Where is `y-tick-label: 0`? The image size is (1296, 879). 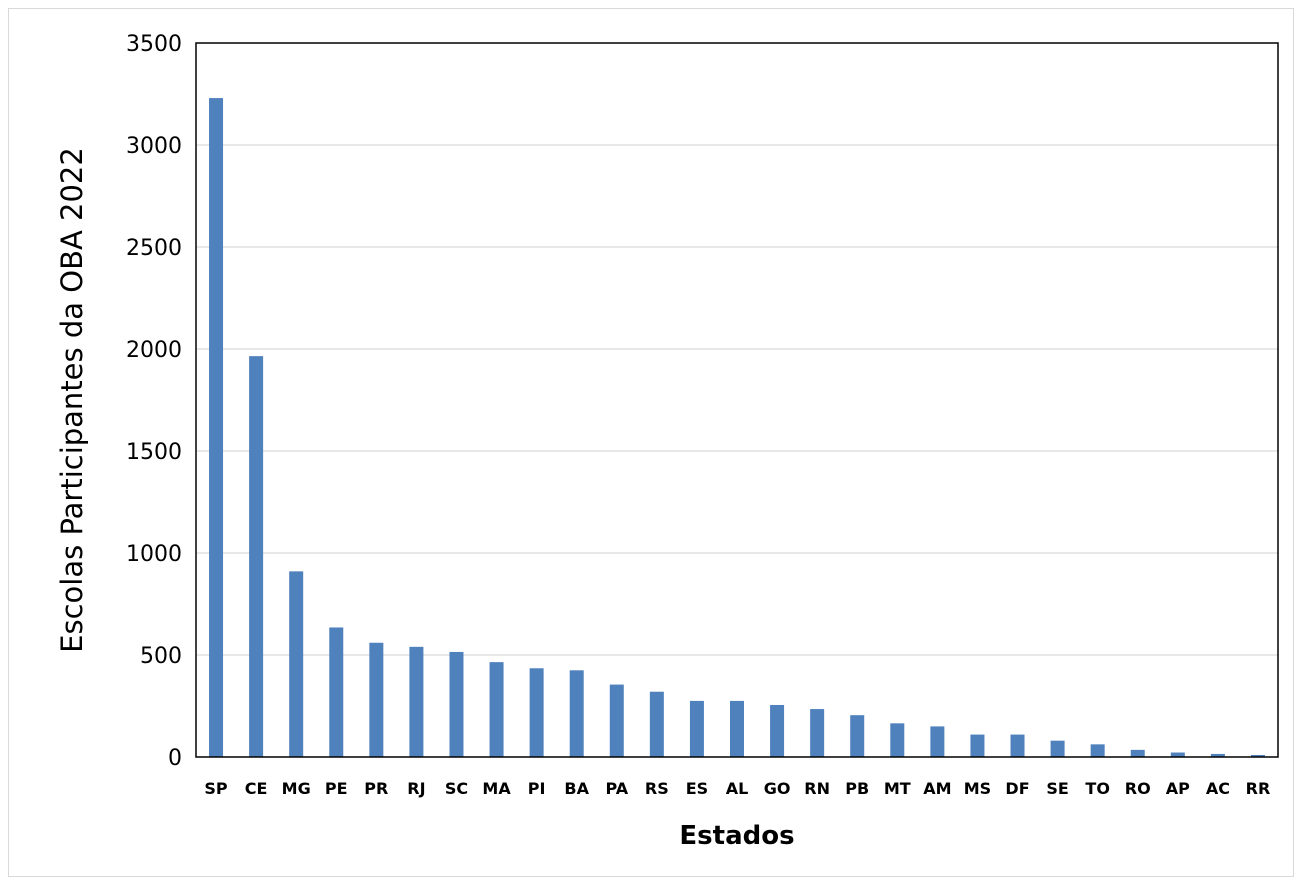
y-tick-label: 0 is located at coordinates (175, 758).